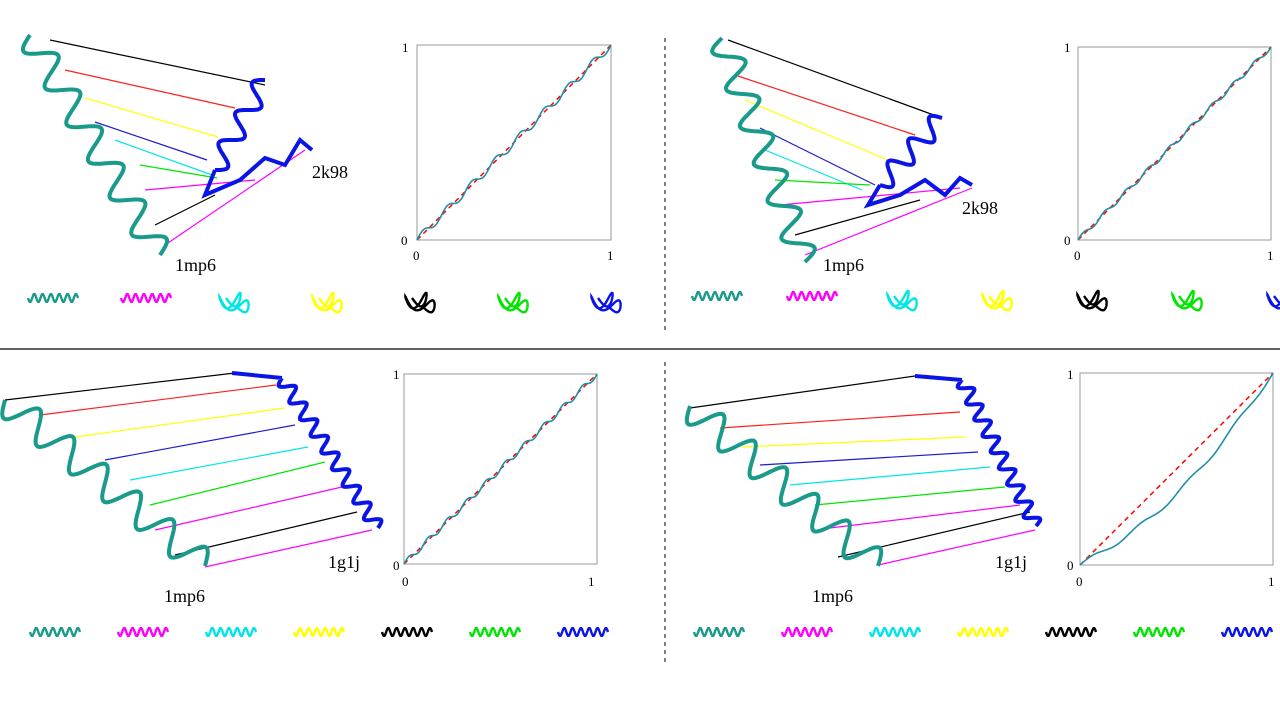  I want to click on diagonal-line, so click(1176, 469).